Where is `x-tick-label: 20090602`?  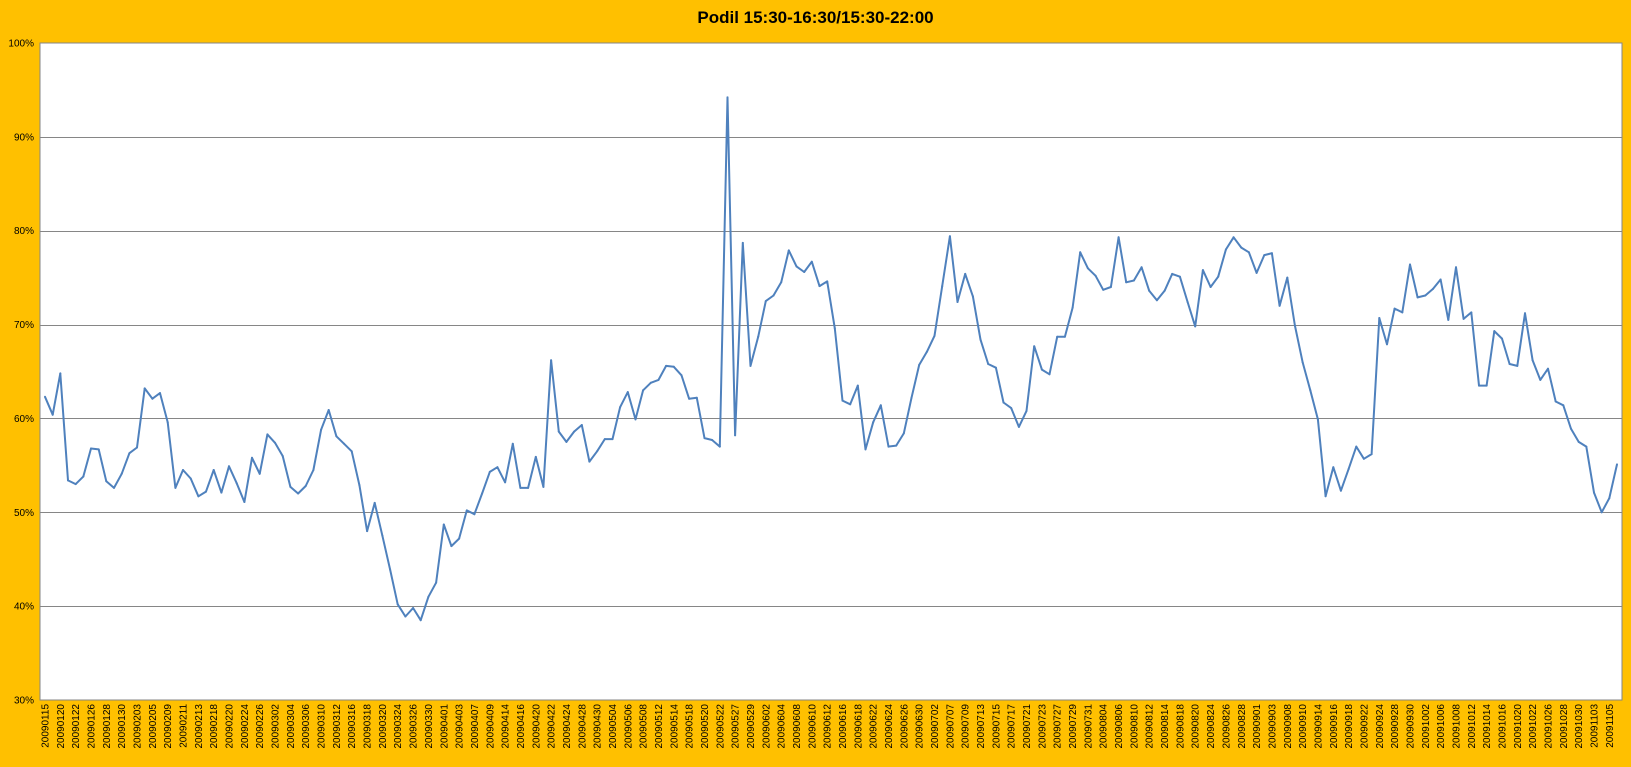 x-tick-label: 20090602 is located at coordinates (766, 726).